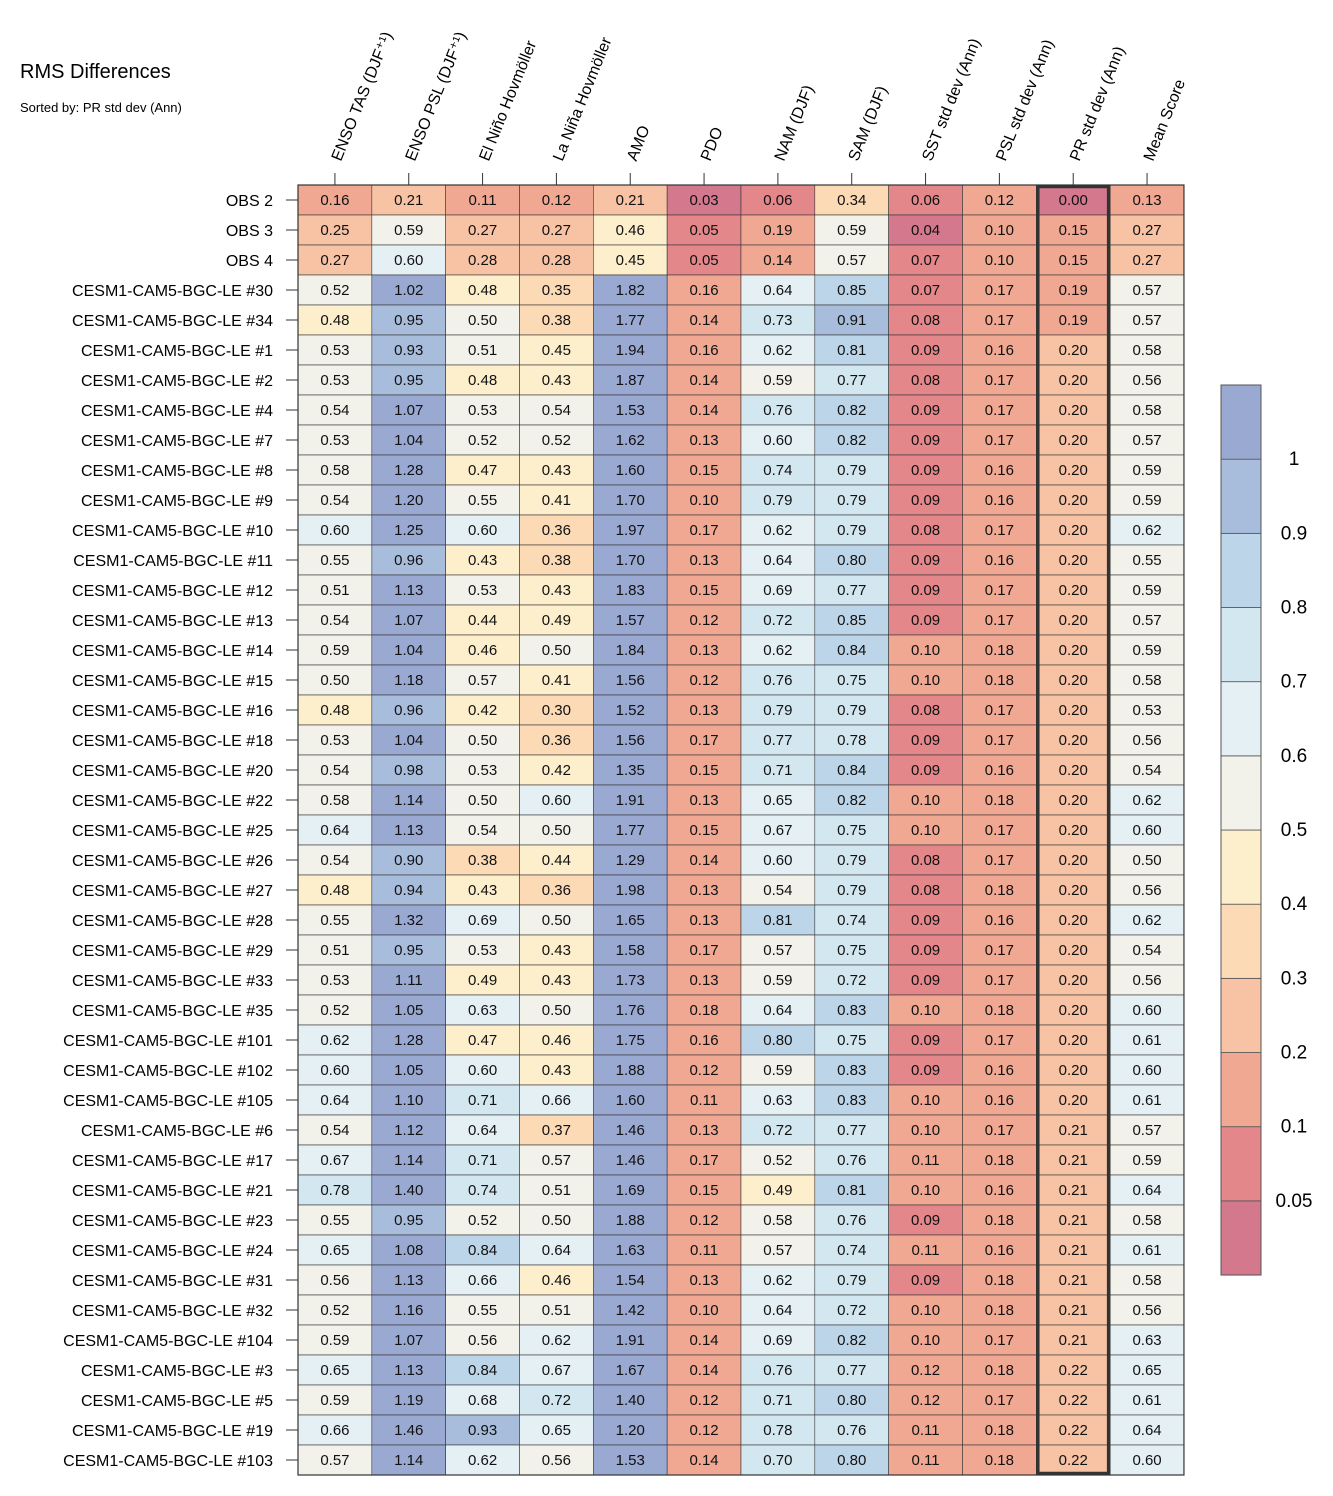 Image resolution: width=1333 pixels, height=1496 pixels. I want to click on cell-label: 0.05, so click(703, 230).